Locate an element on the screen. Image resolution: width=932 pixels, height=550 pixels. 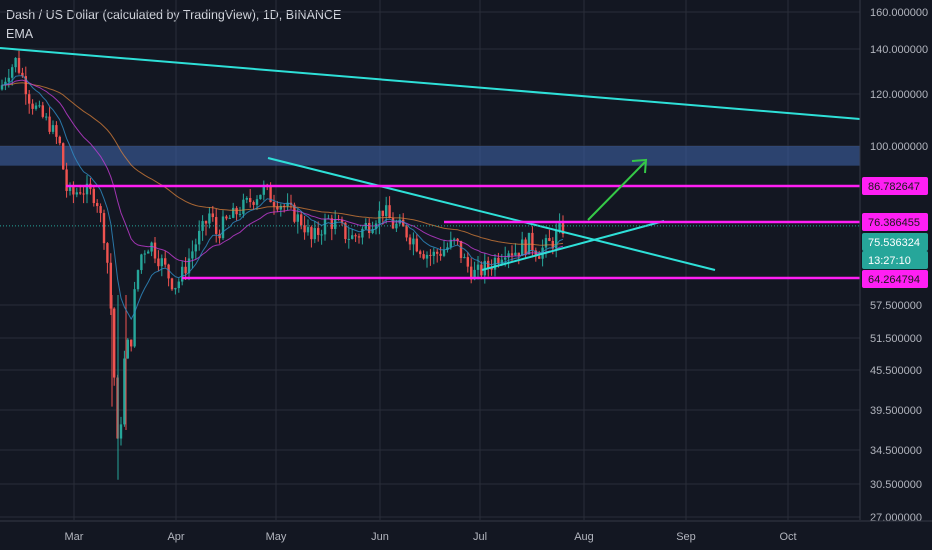
price-label-text: 13:27:10 is located at coordinates (889, 261).